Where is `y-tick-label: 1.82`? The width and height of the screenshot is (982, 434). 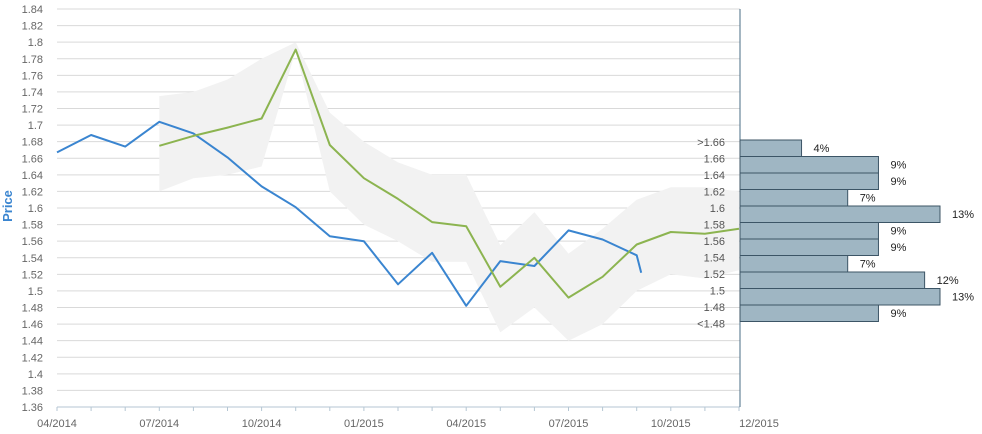 y-tick-label: 1.82 is located at coordinates (32, 27).